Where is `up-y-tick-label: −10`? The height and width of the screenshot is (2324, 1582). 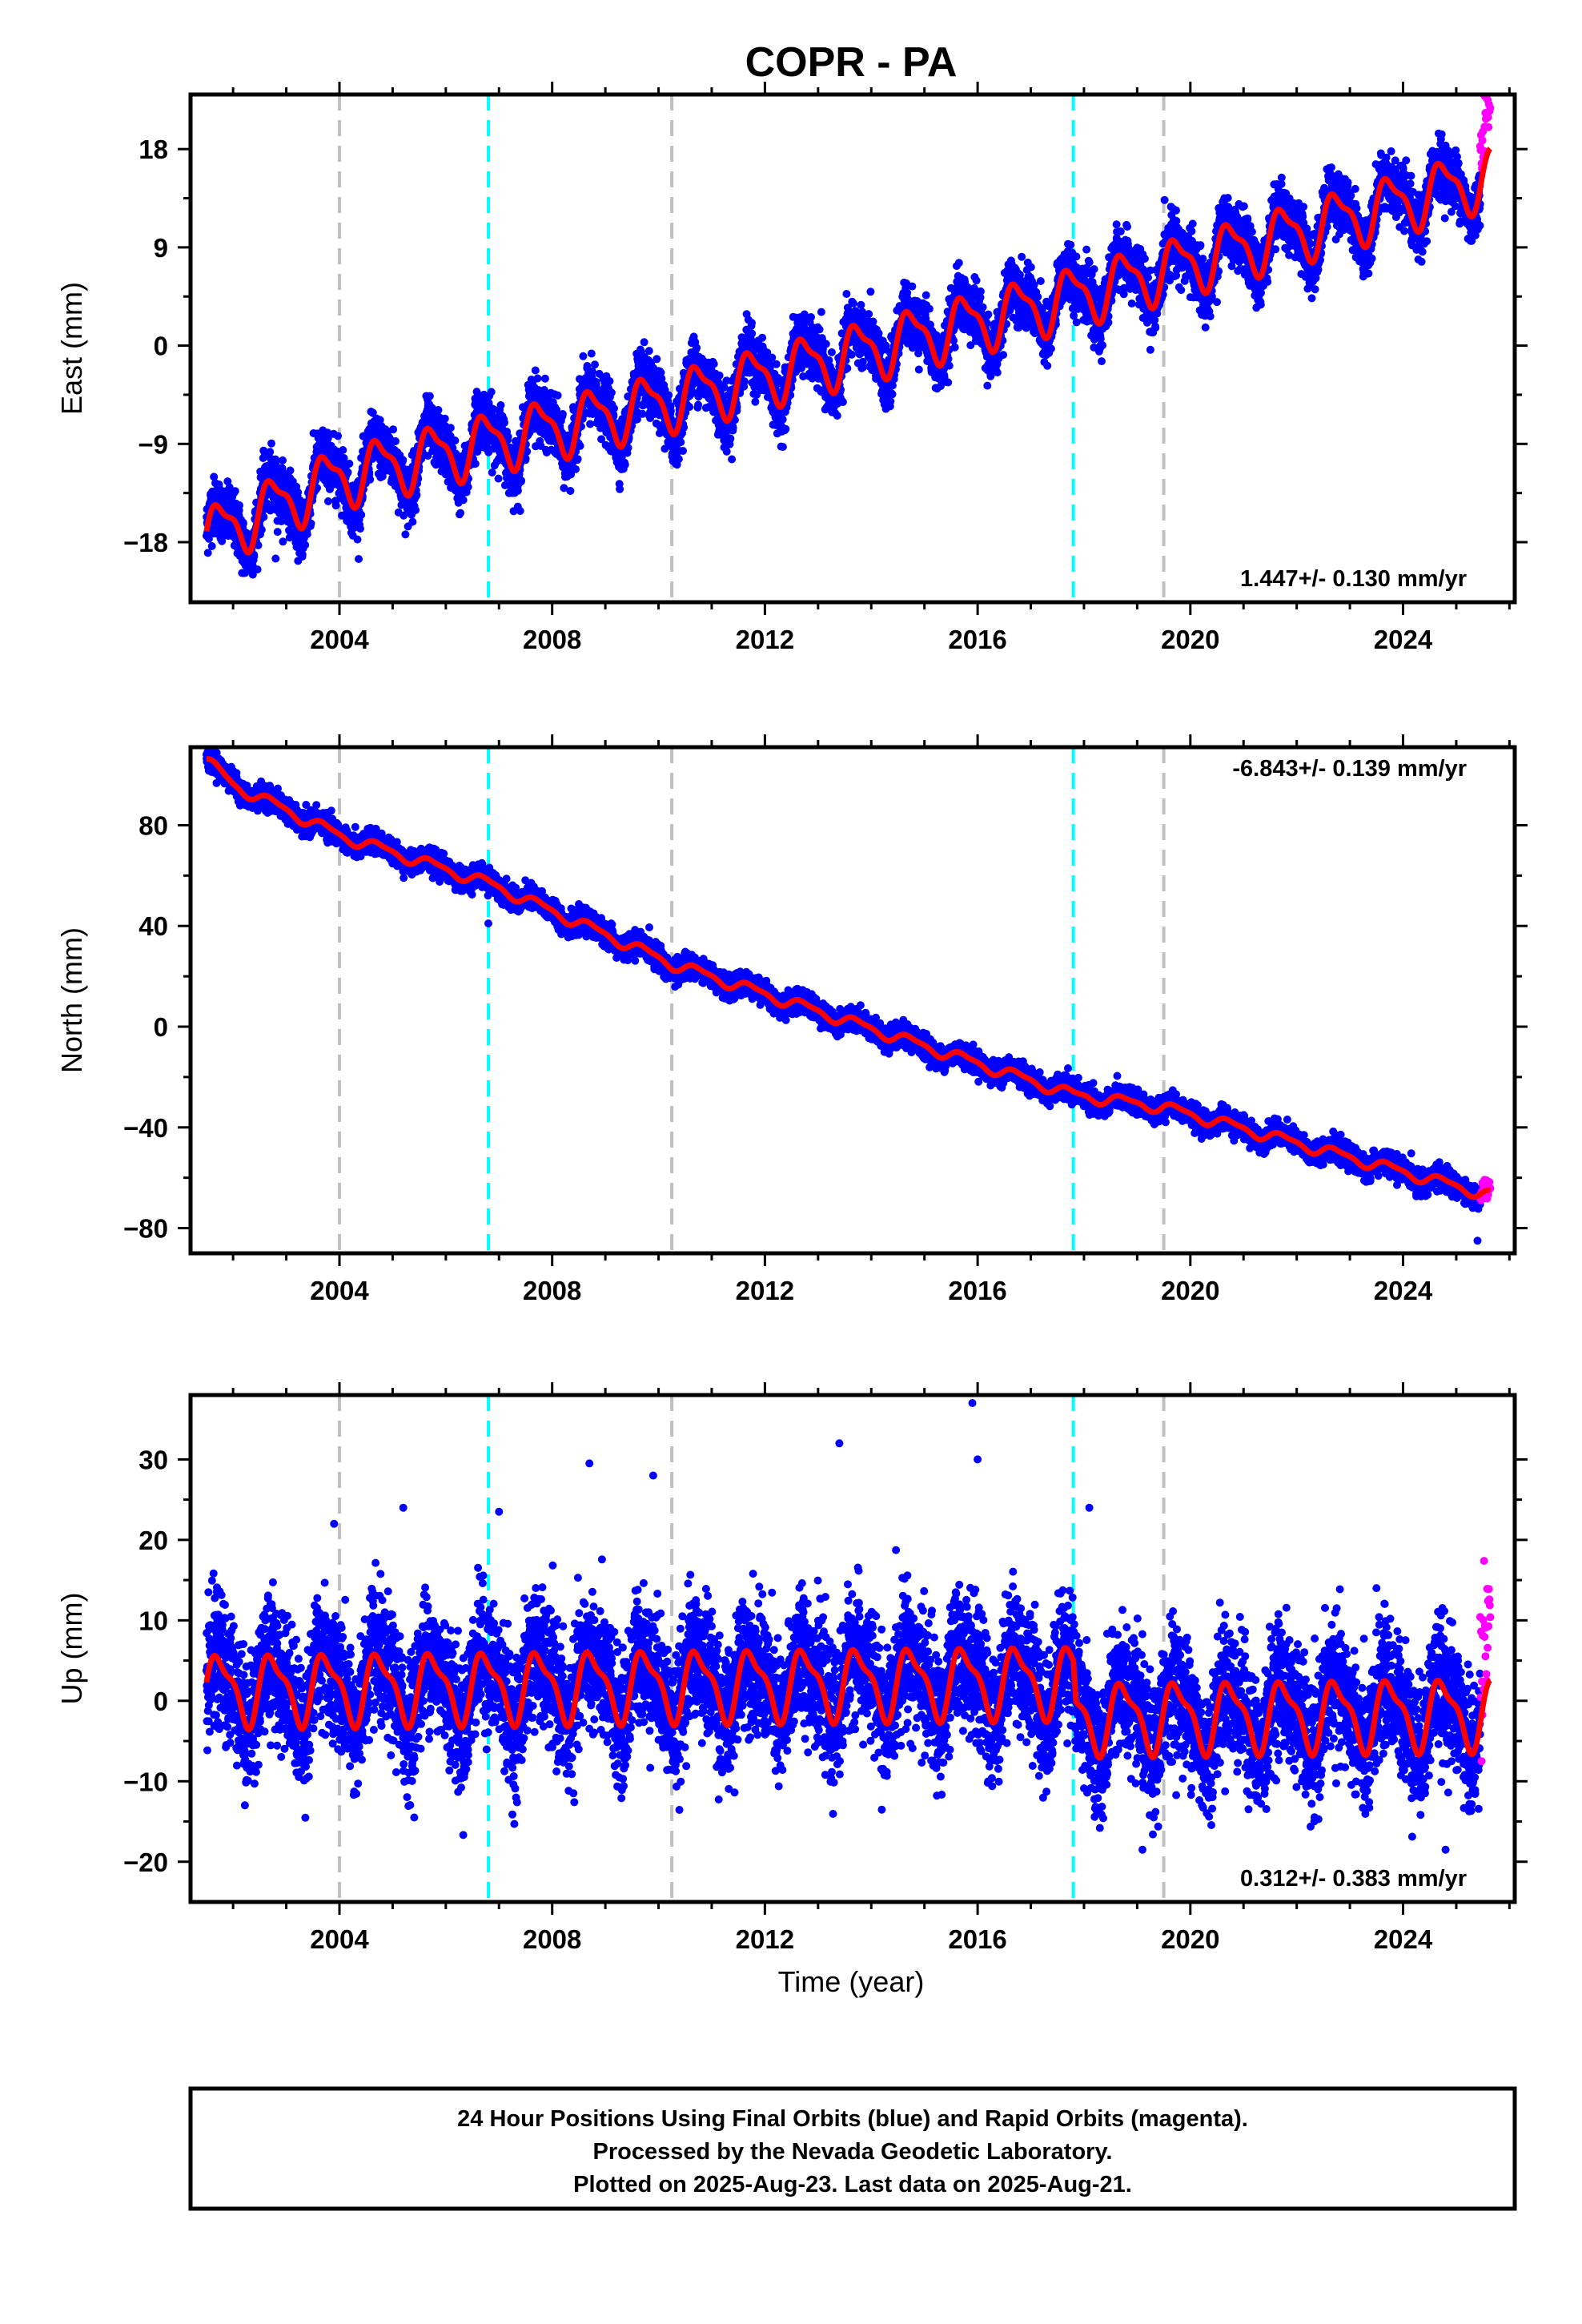 up-y-tick-label: −10 is located at coordinates (145, 1781).